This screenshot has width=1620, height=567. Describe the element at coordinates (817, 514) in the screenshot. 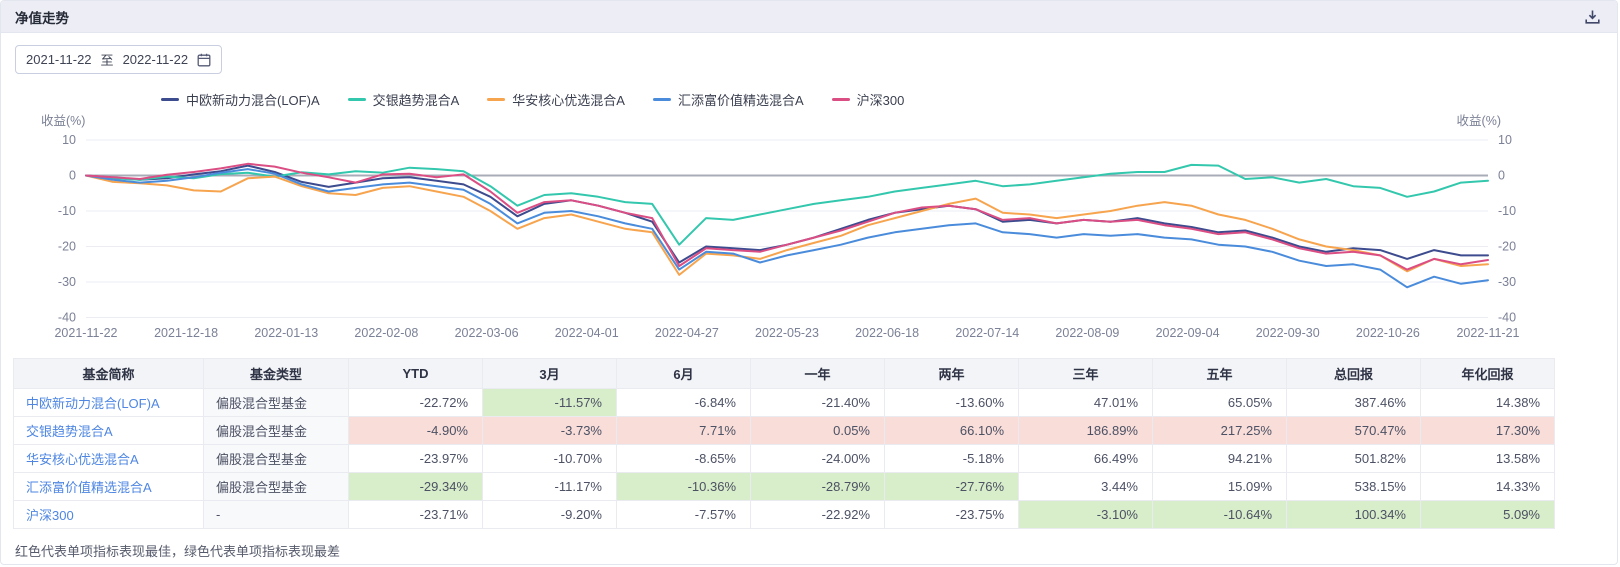

I see `value-cell: -22.92%` at that location.